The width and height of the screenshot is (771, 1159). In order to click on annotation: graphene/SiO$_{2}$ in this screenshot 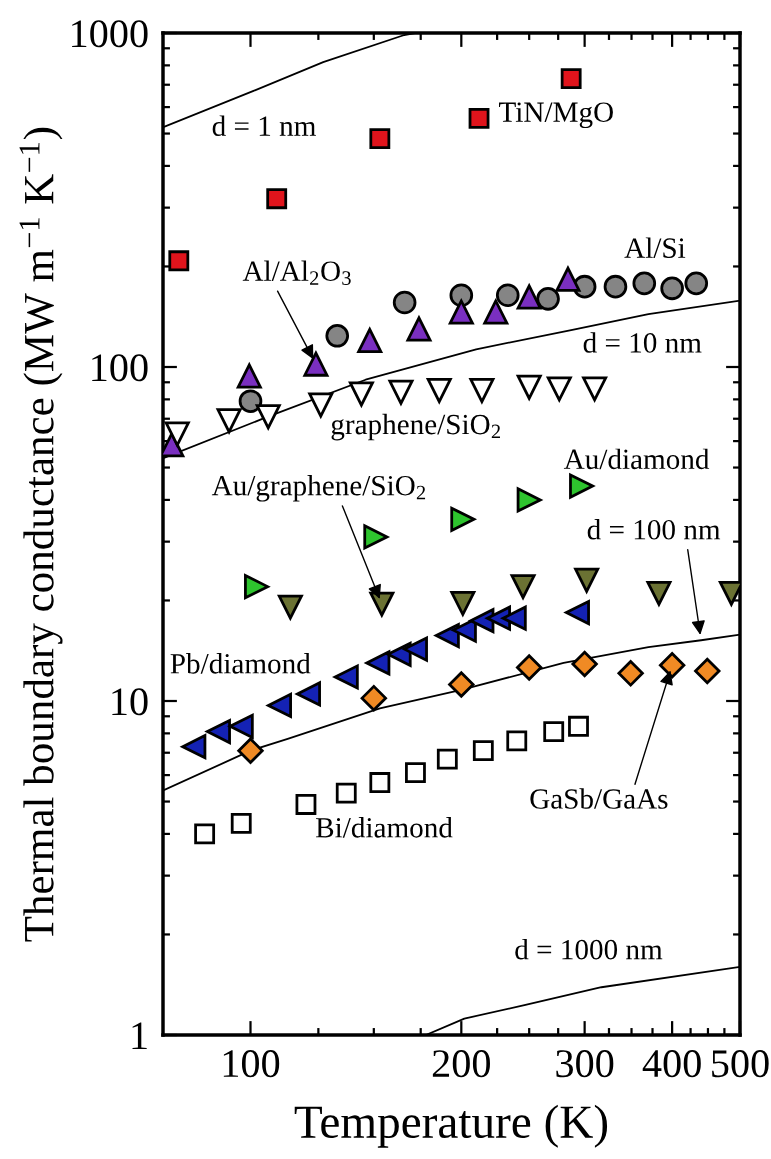, I will do `click(415, 427)`.